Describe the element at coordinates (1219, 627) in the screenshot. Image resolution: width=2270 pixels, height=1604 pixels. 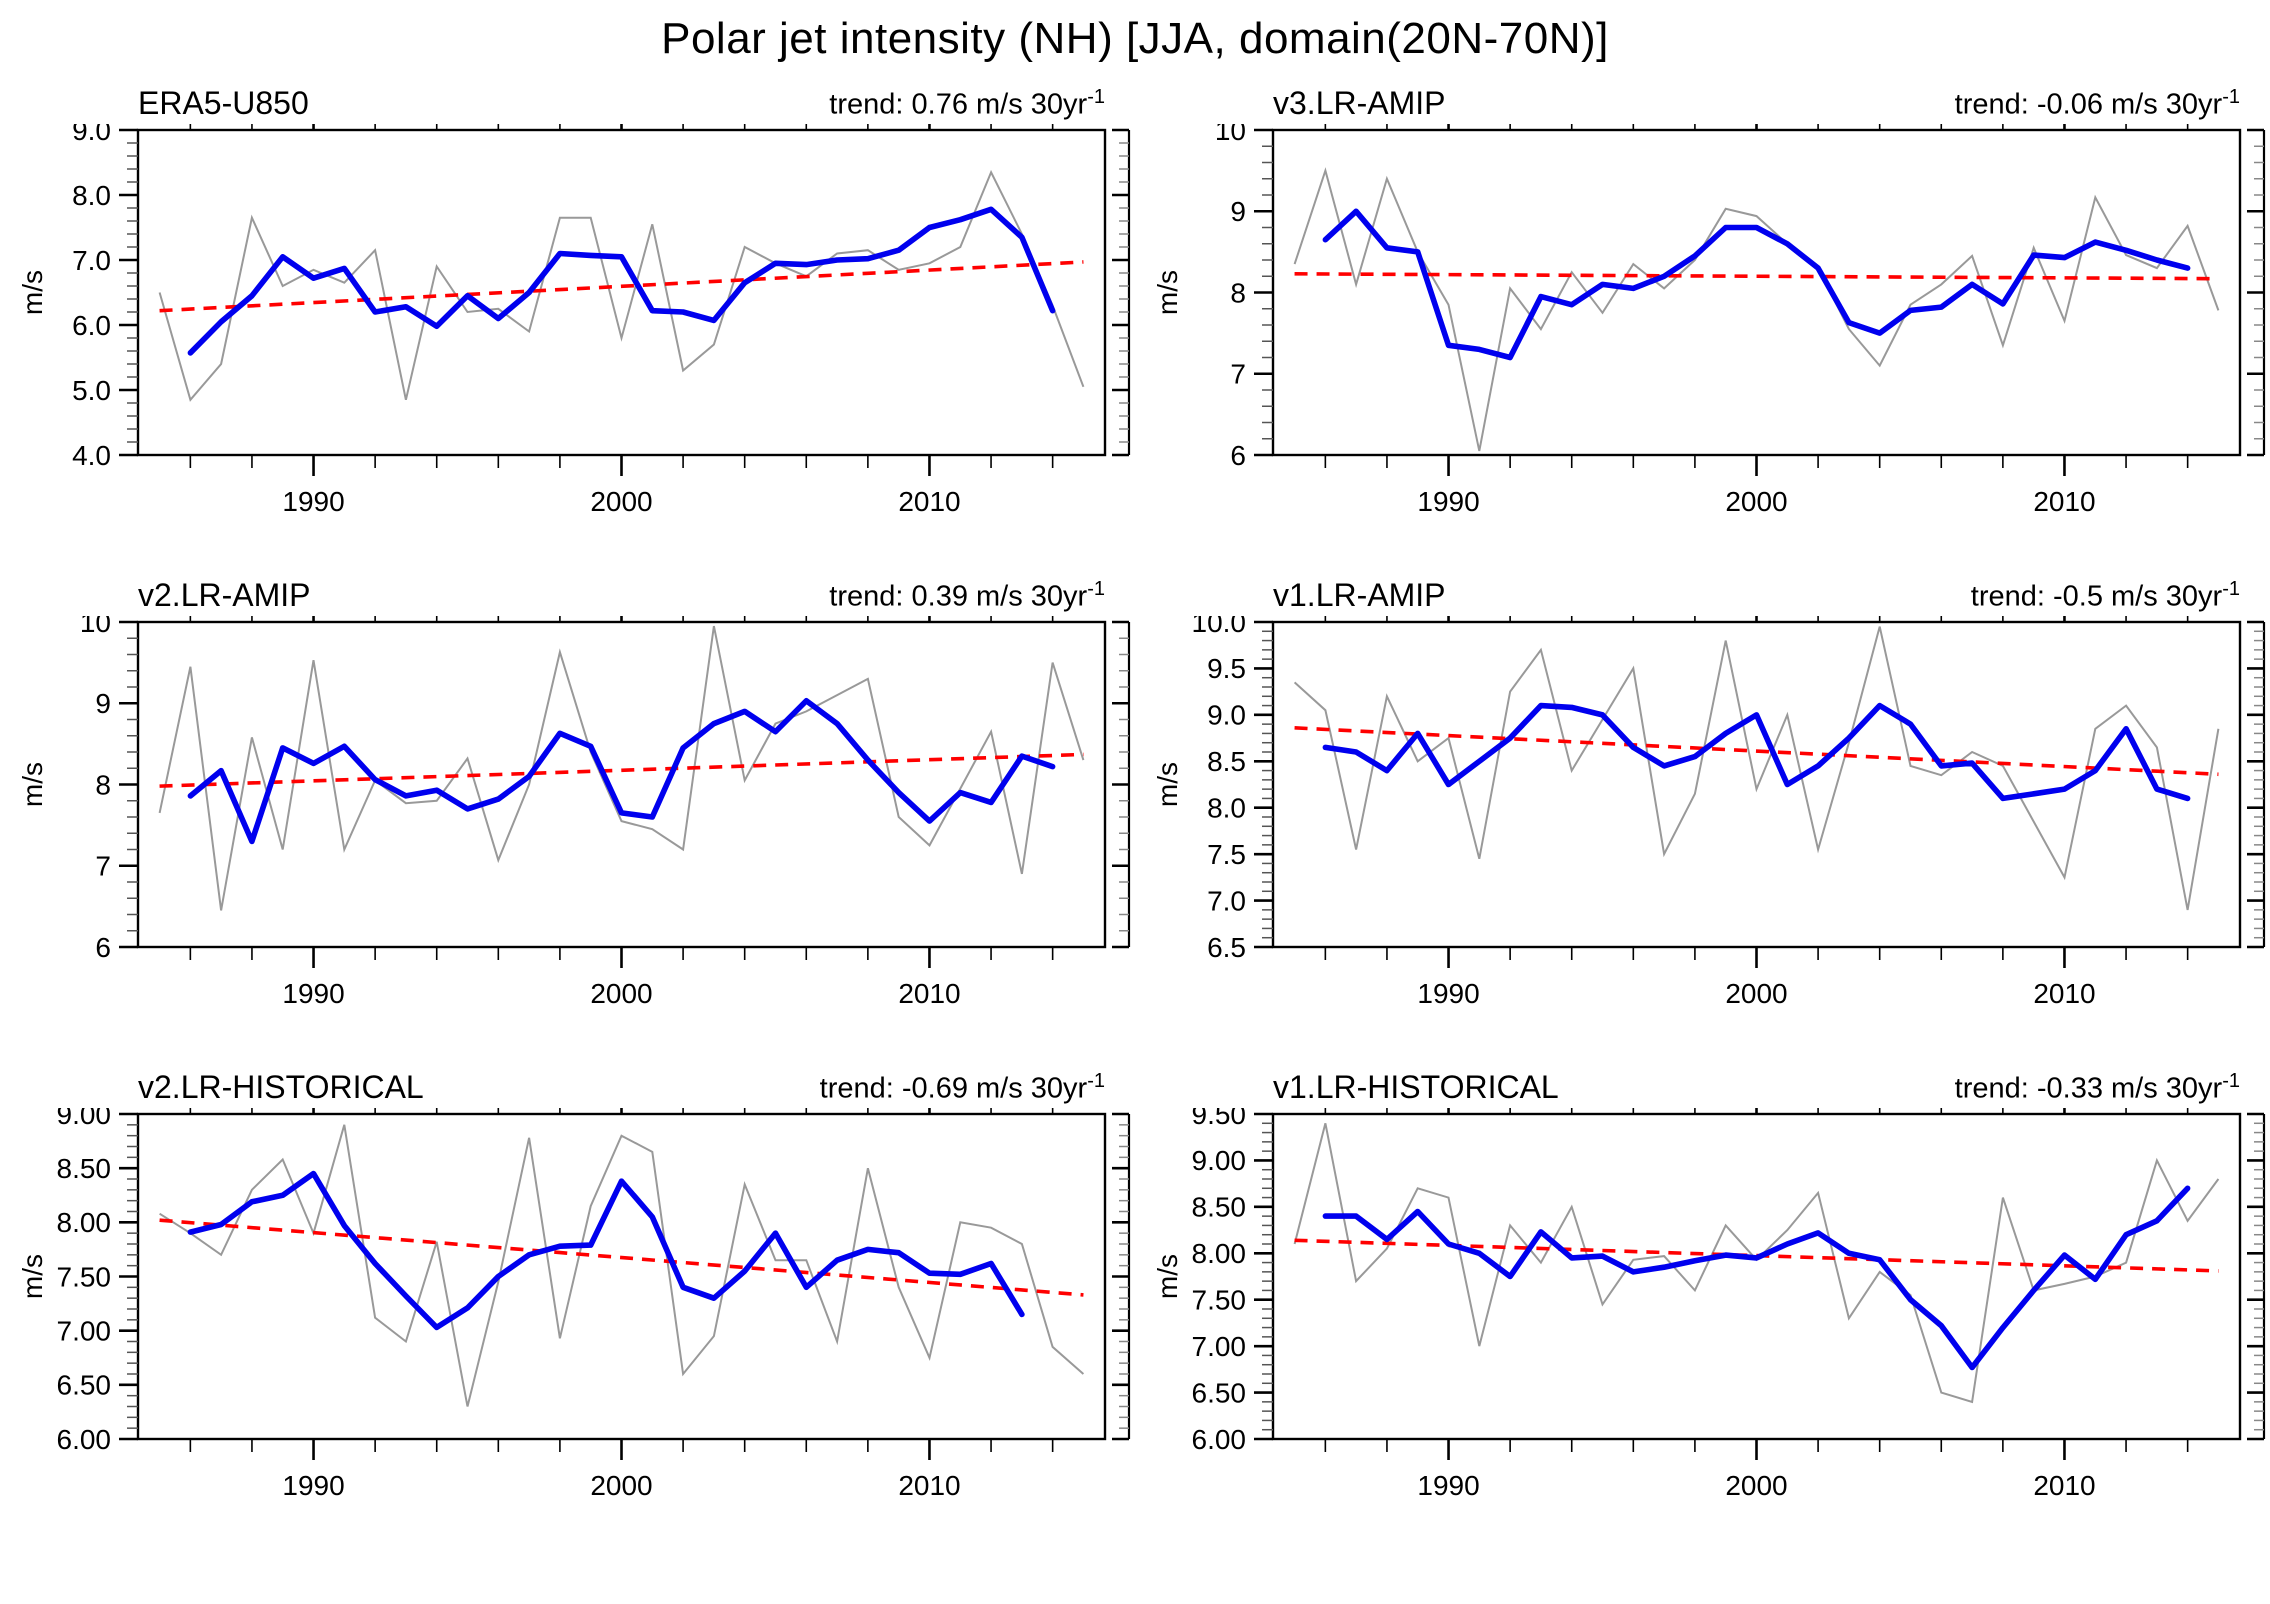
I see `svg-text: 10.0` at that location.